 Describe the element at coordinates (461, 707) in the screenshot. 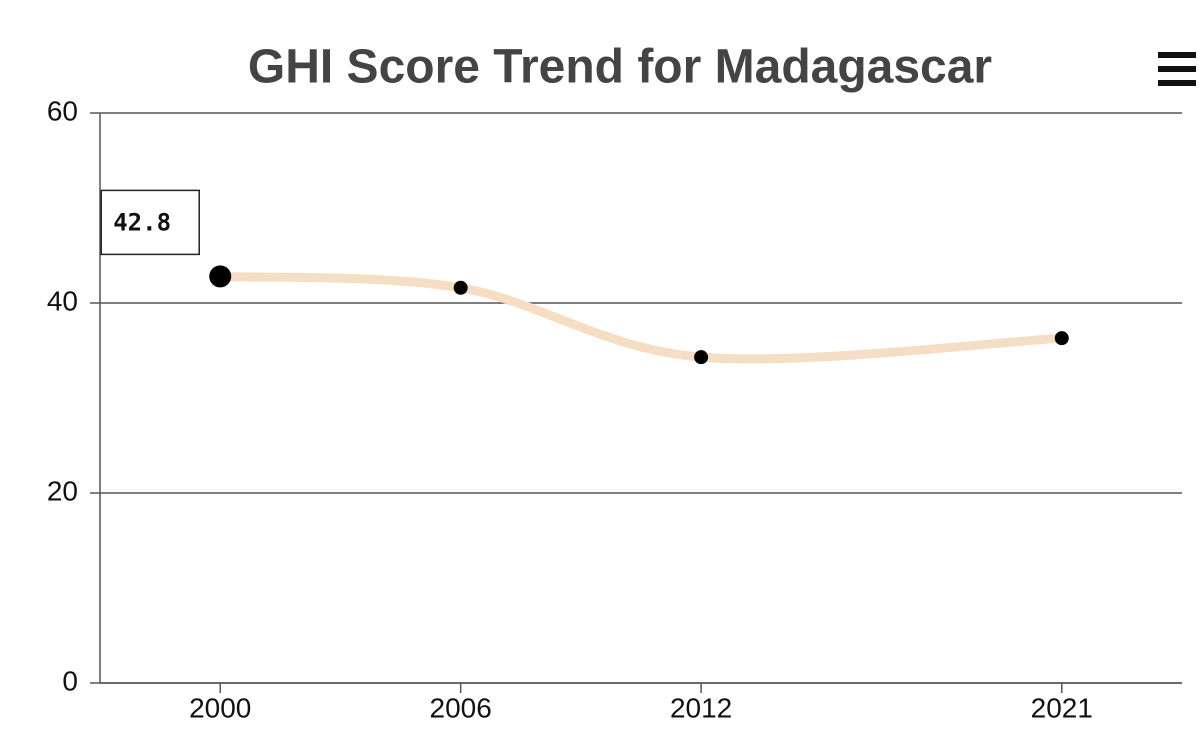

I see `x-tick-label: 2006` at that location.